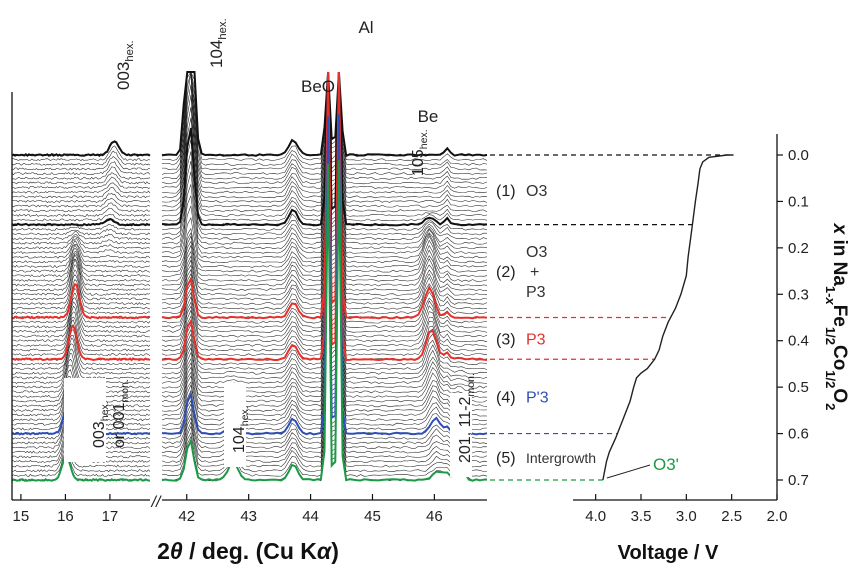 This screenshot has width=848, height=574. Describe the element at coordinates (110, 516) in the screenshot. I see `xrd-tick-label: 17` at that location.